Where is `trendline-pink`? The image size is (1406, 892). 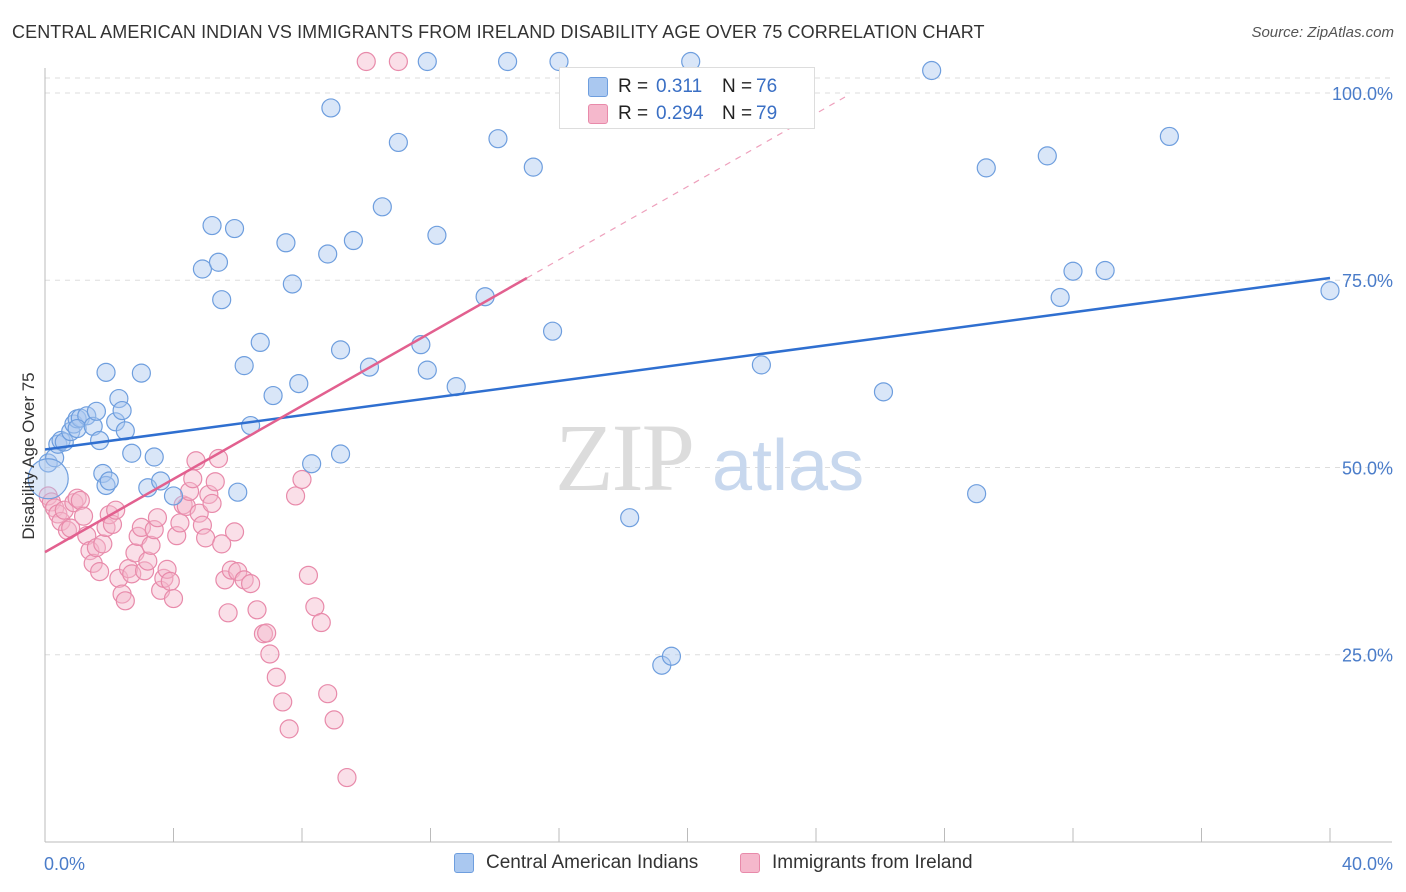
trendline-pink is located at coordinates (286, 415).